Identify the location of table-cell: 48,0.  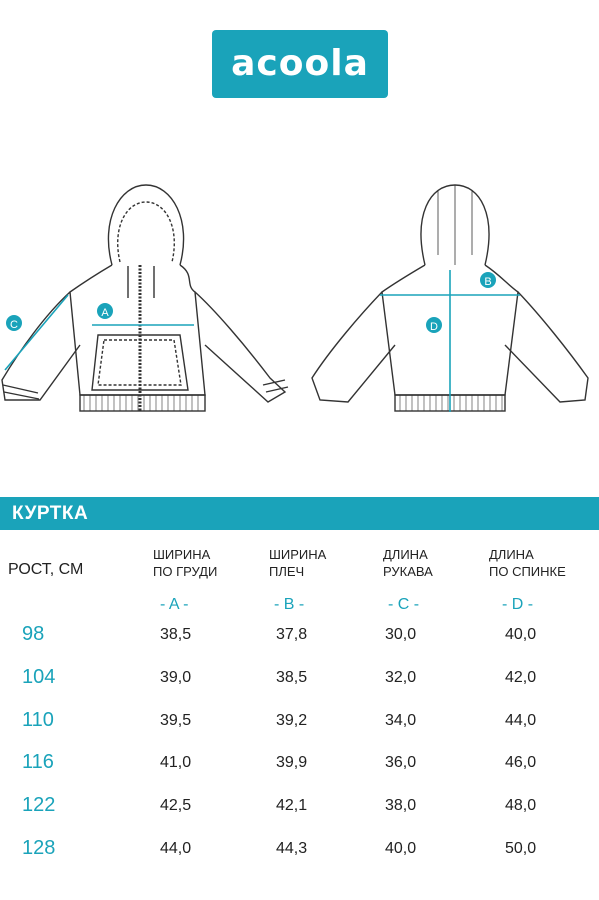
(521, 805).